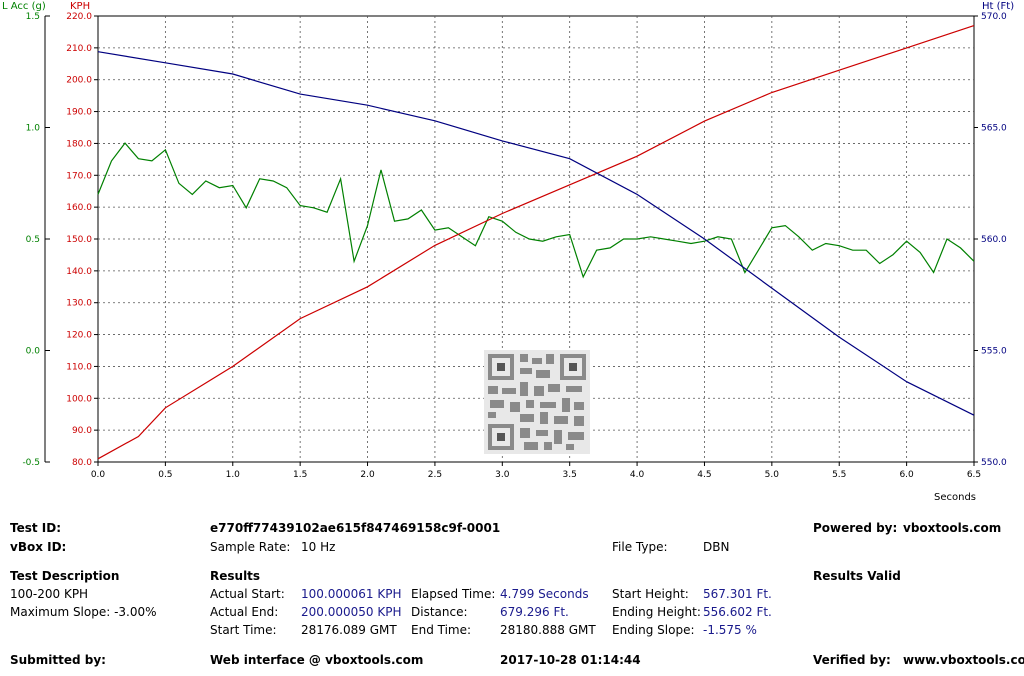 Image resolution: width=1024 pixels, height=676 pixels. What do you see at coordinates (33, 129) in the screenshot?
I see `y-tick-label-acc: 1.0` at bounding box center [33, 129].